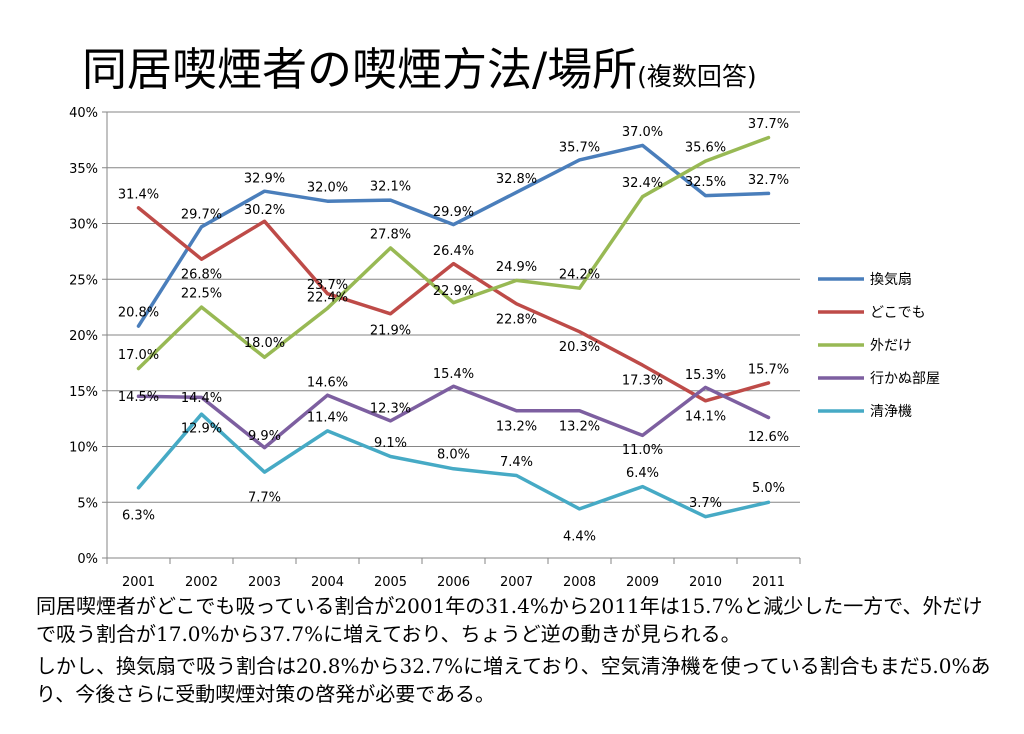 The width and height of the screenshot is (1024, 734). Describe the element at coordinates (898, 313) in the screenshot. I see `legend-label: どこでも` at that location.